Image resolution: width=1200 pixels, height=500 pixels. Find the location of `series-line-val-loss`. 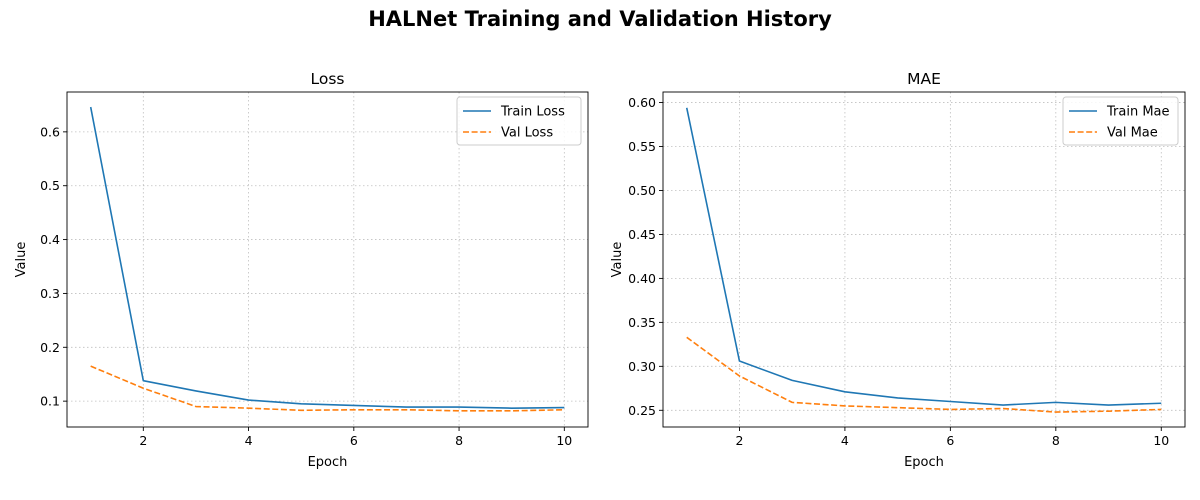

series-line-val-loss is located at coordinates (327, 388).